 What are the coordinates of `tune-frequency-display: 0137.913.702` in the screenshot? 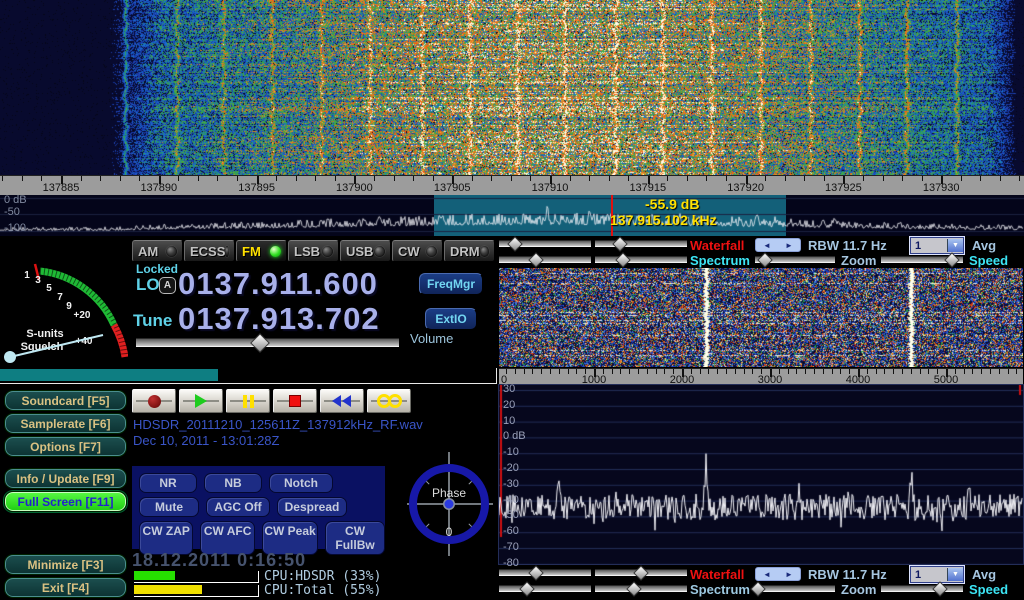 It's located at (279, 318).